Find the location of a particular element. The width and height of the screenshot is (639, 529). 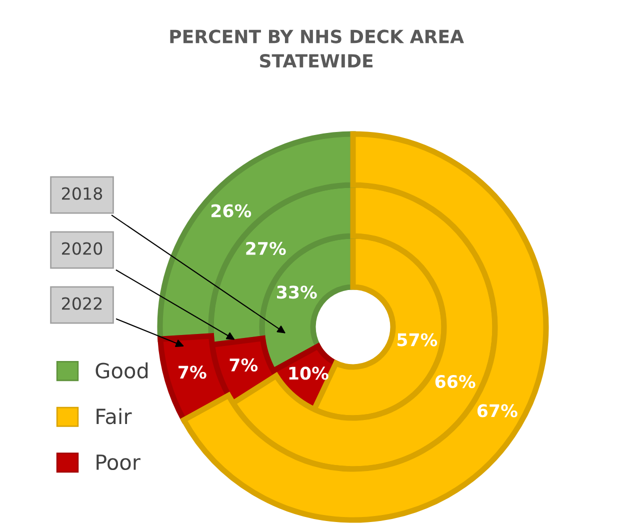

data-label: 26% is located at coordinates (231, 211).